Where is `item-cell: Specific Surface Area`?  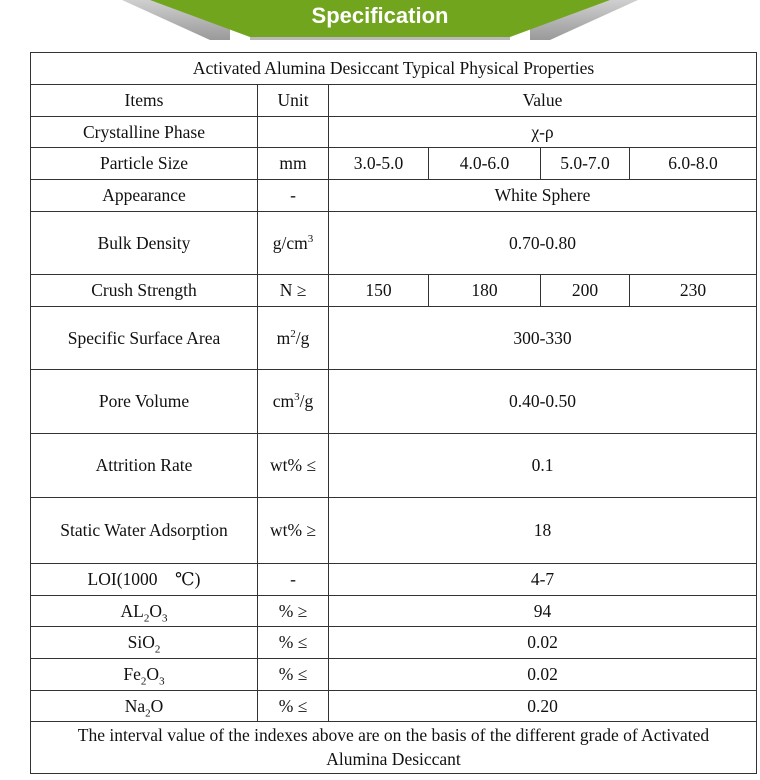 item-cell: Specific Surface Area is located at coordinates (144, 338).